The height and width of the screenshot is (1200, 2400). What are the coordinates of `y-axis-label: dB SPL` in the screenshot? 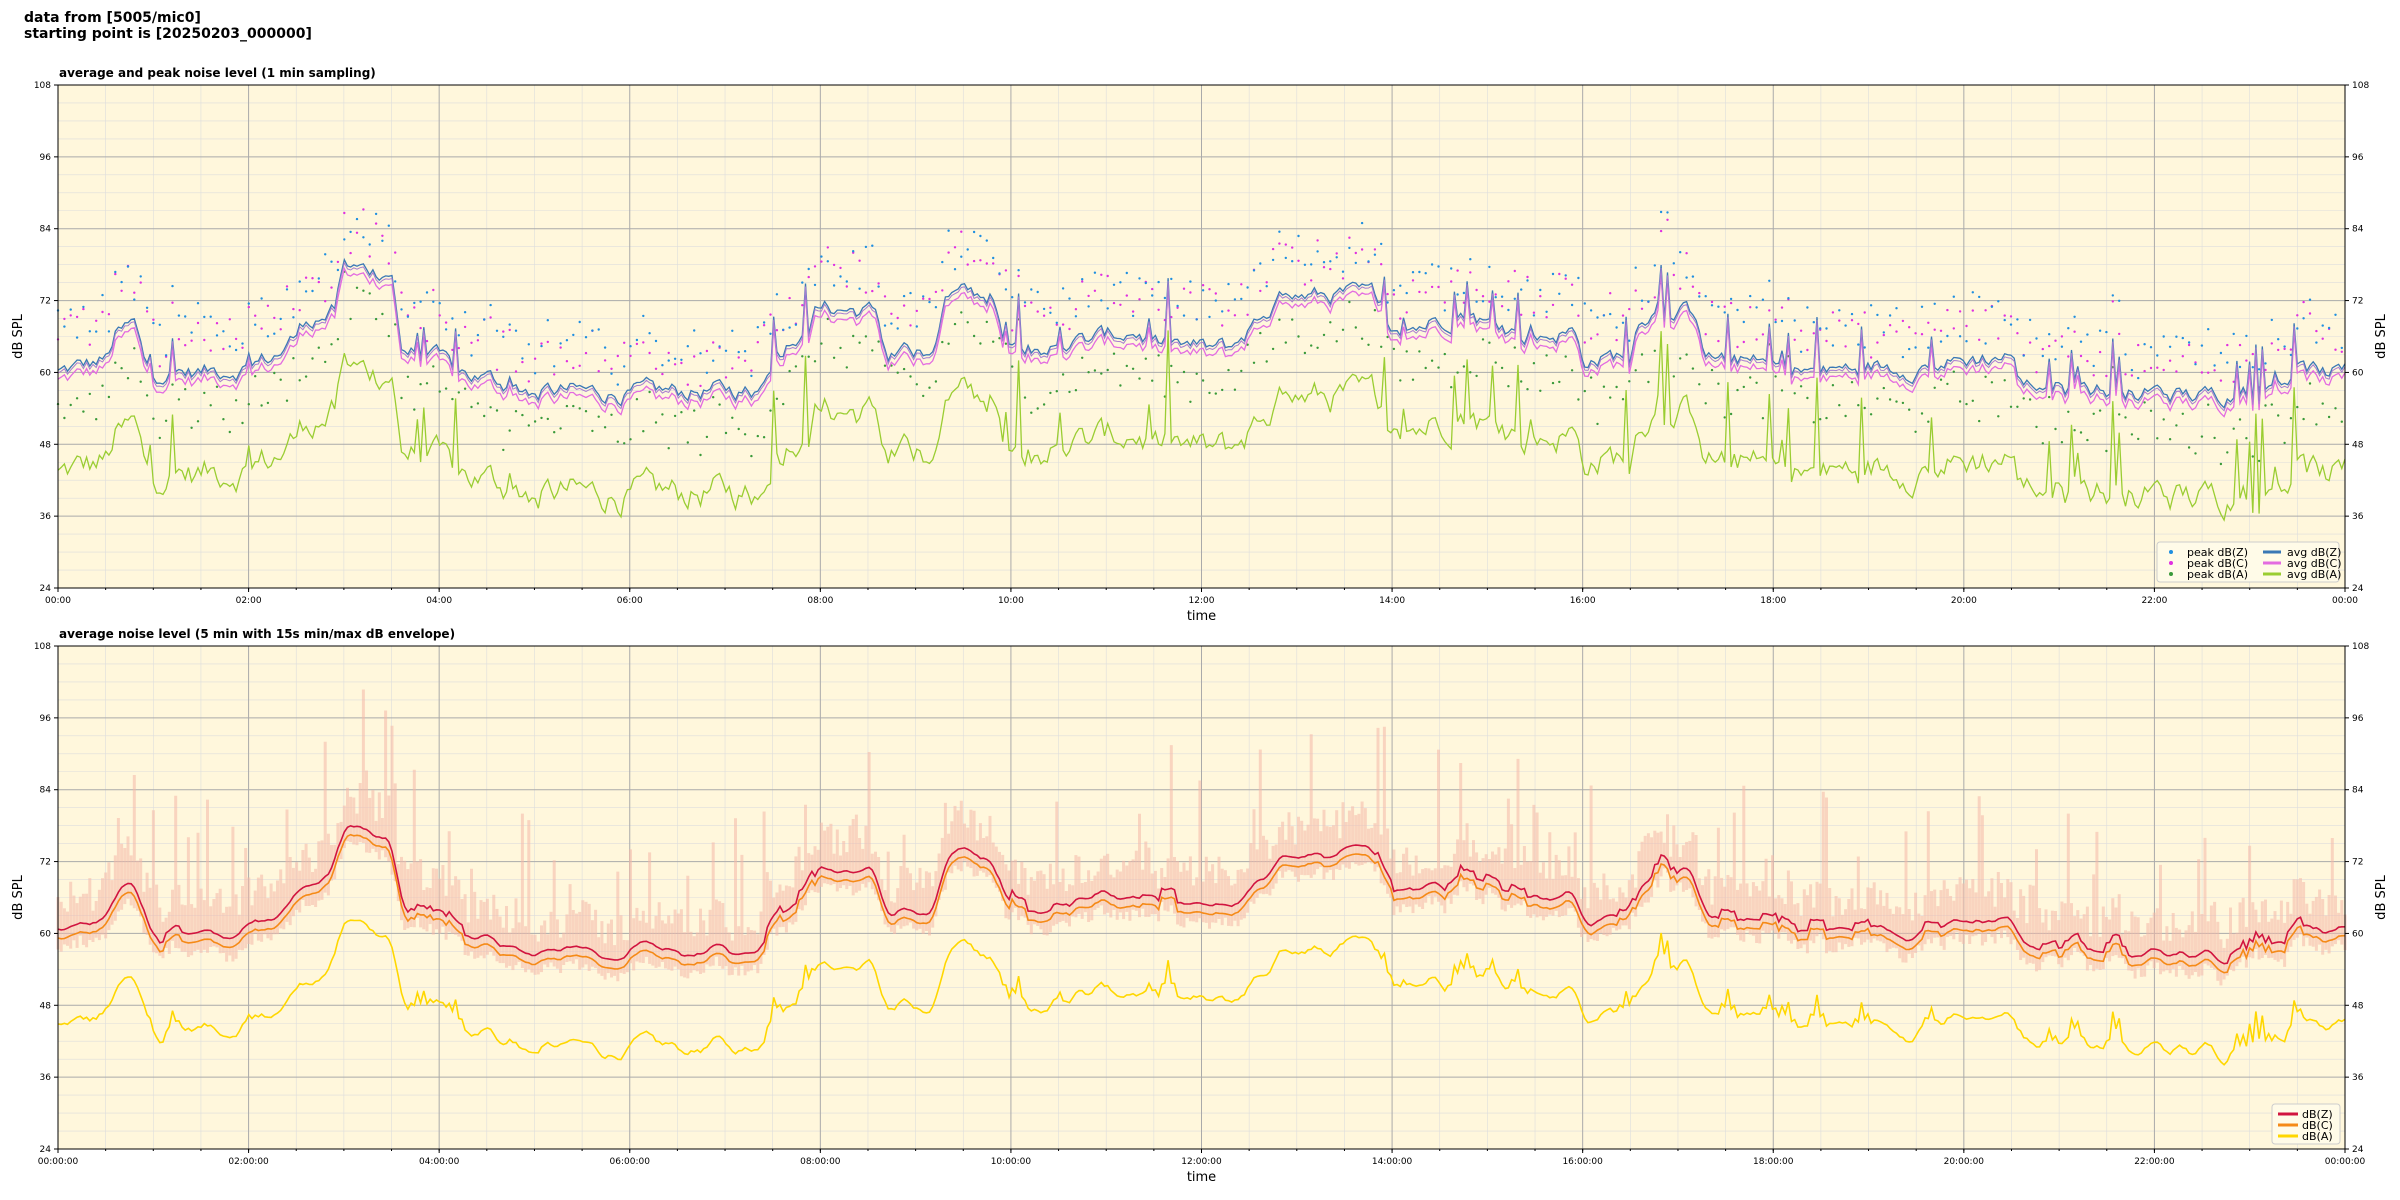 It's located at (18, 896).